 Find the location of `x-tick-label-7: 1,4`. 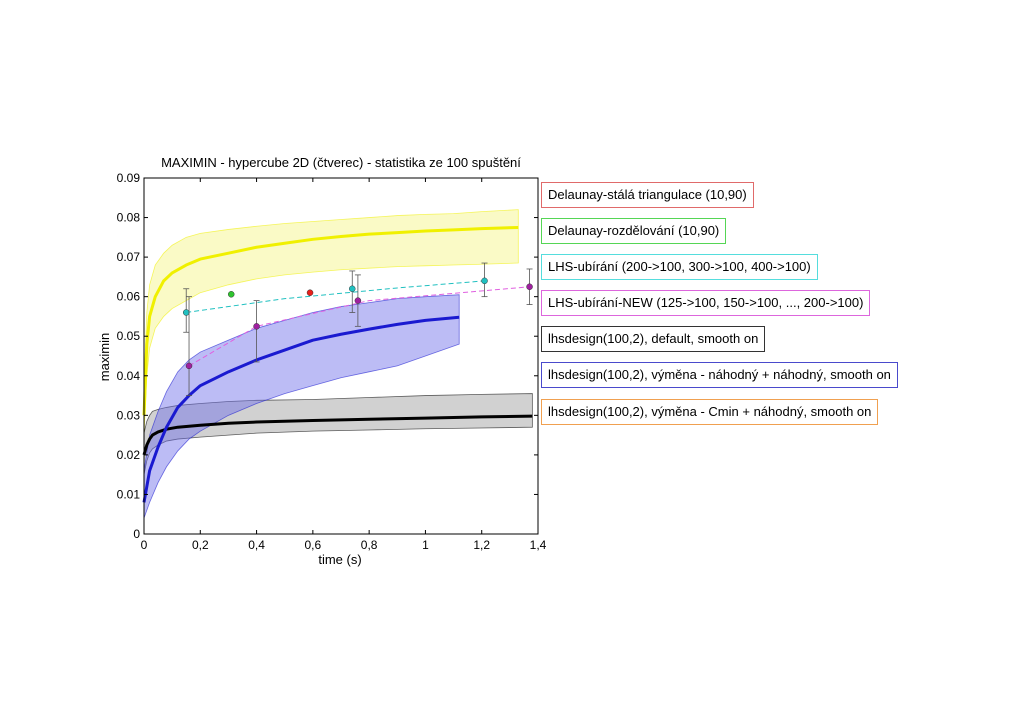

x-tick-label-7: 1,4 is located at coordinates (538, 545).